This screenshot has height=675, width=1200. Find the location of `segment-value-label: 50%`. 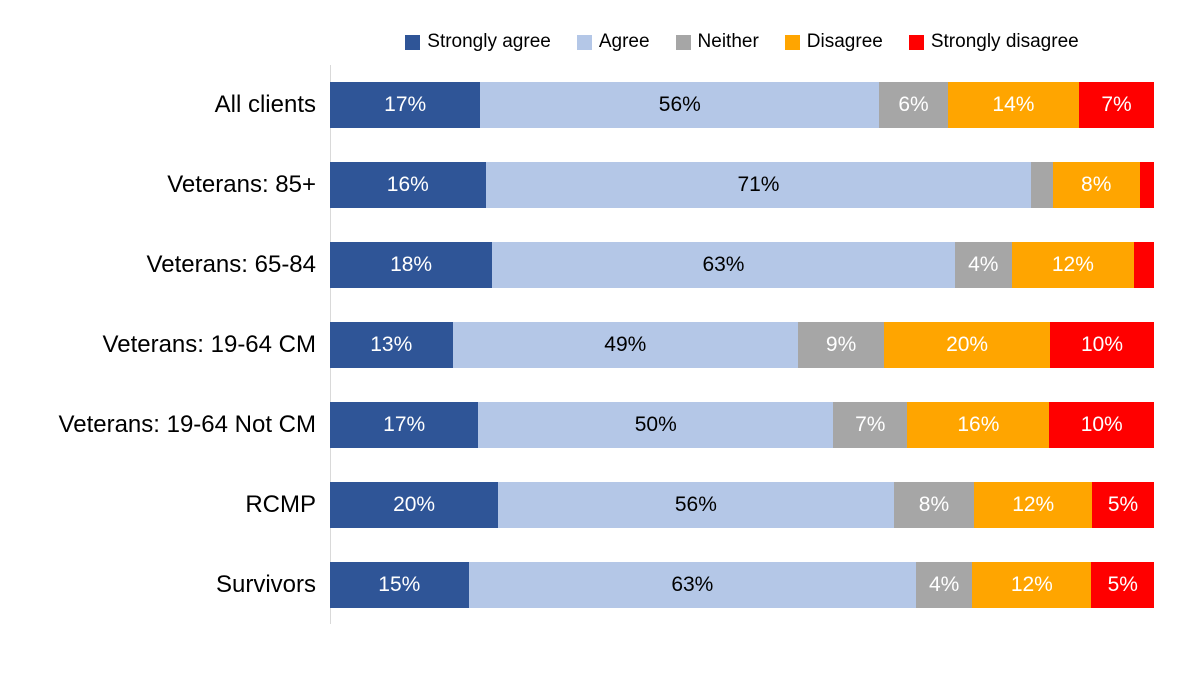

segment-value-label: 50% is located at coordinates (655, 424).